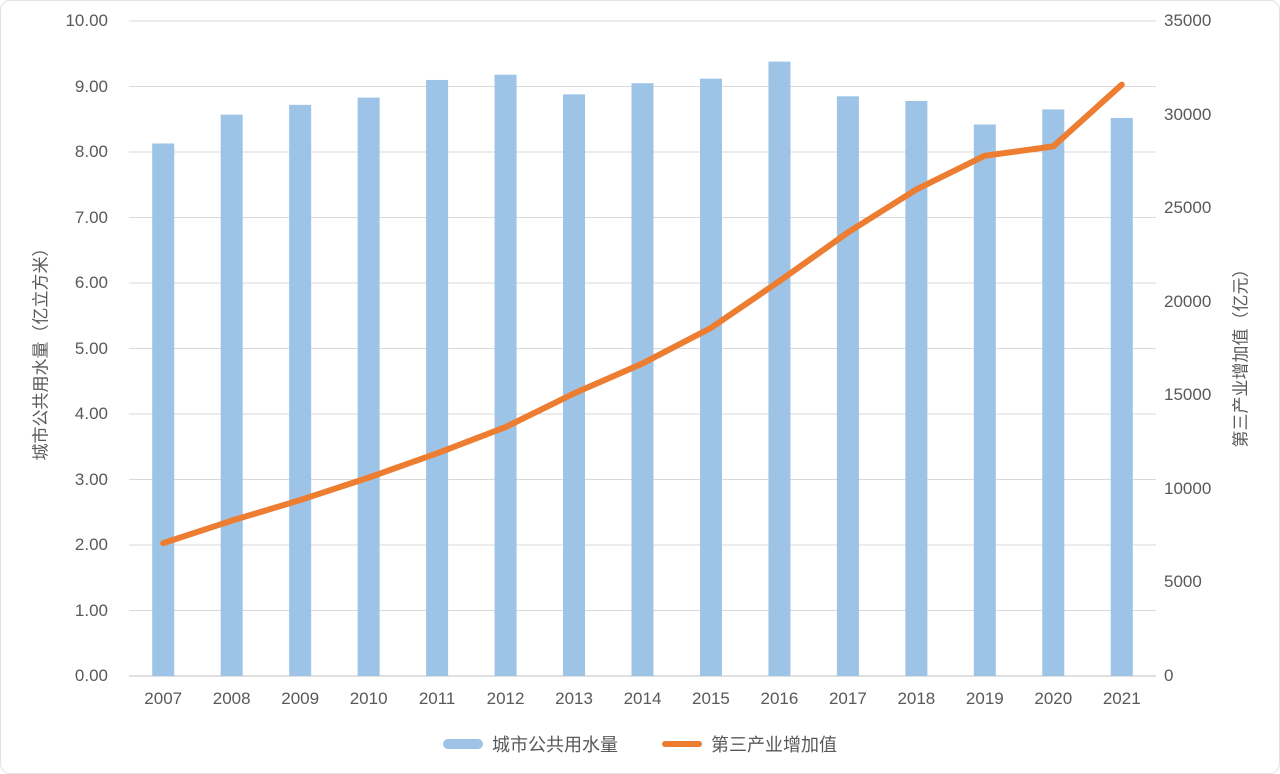  I want to click on bar-2015, so click(710, 377).